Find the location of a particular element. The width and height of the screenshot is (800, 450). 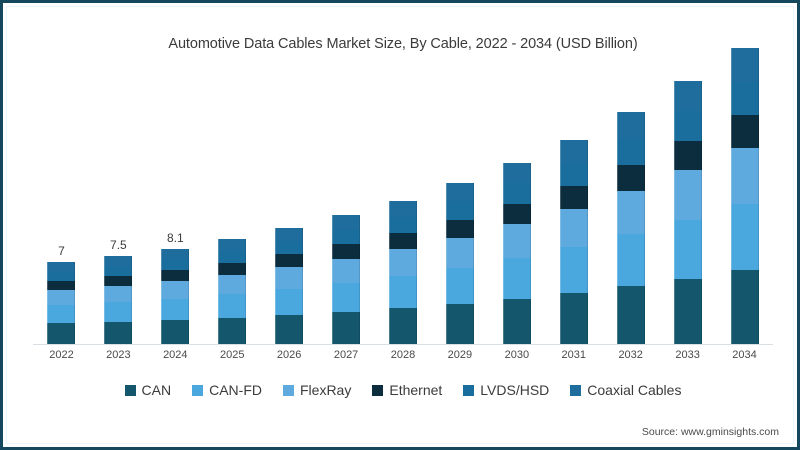

legend-item-coaxial-cables: Coaxial Cables is located at coordinates (625, 390).